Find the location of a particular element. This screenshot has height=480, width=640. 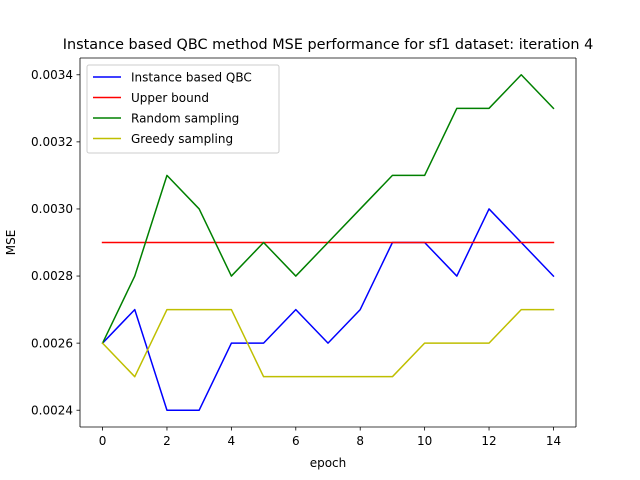

x-tick-label: 0 is located at coordinates (103, 441).